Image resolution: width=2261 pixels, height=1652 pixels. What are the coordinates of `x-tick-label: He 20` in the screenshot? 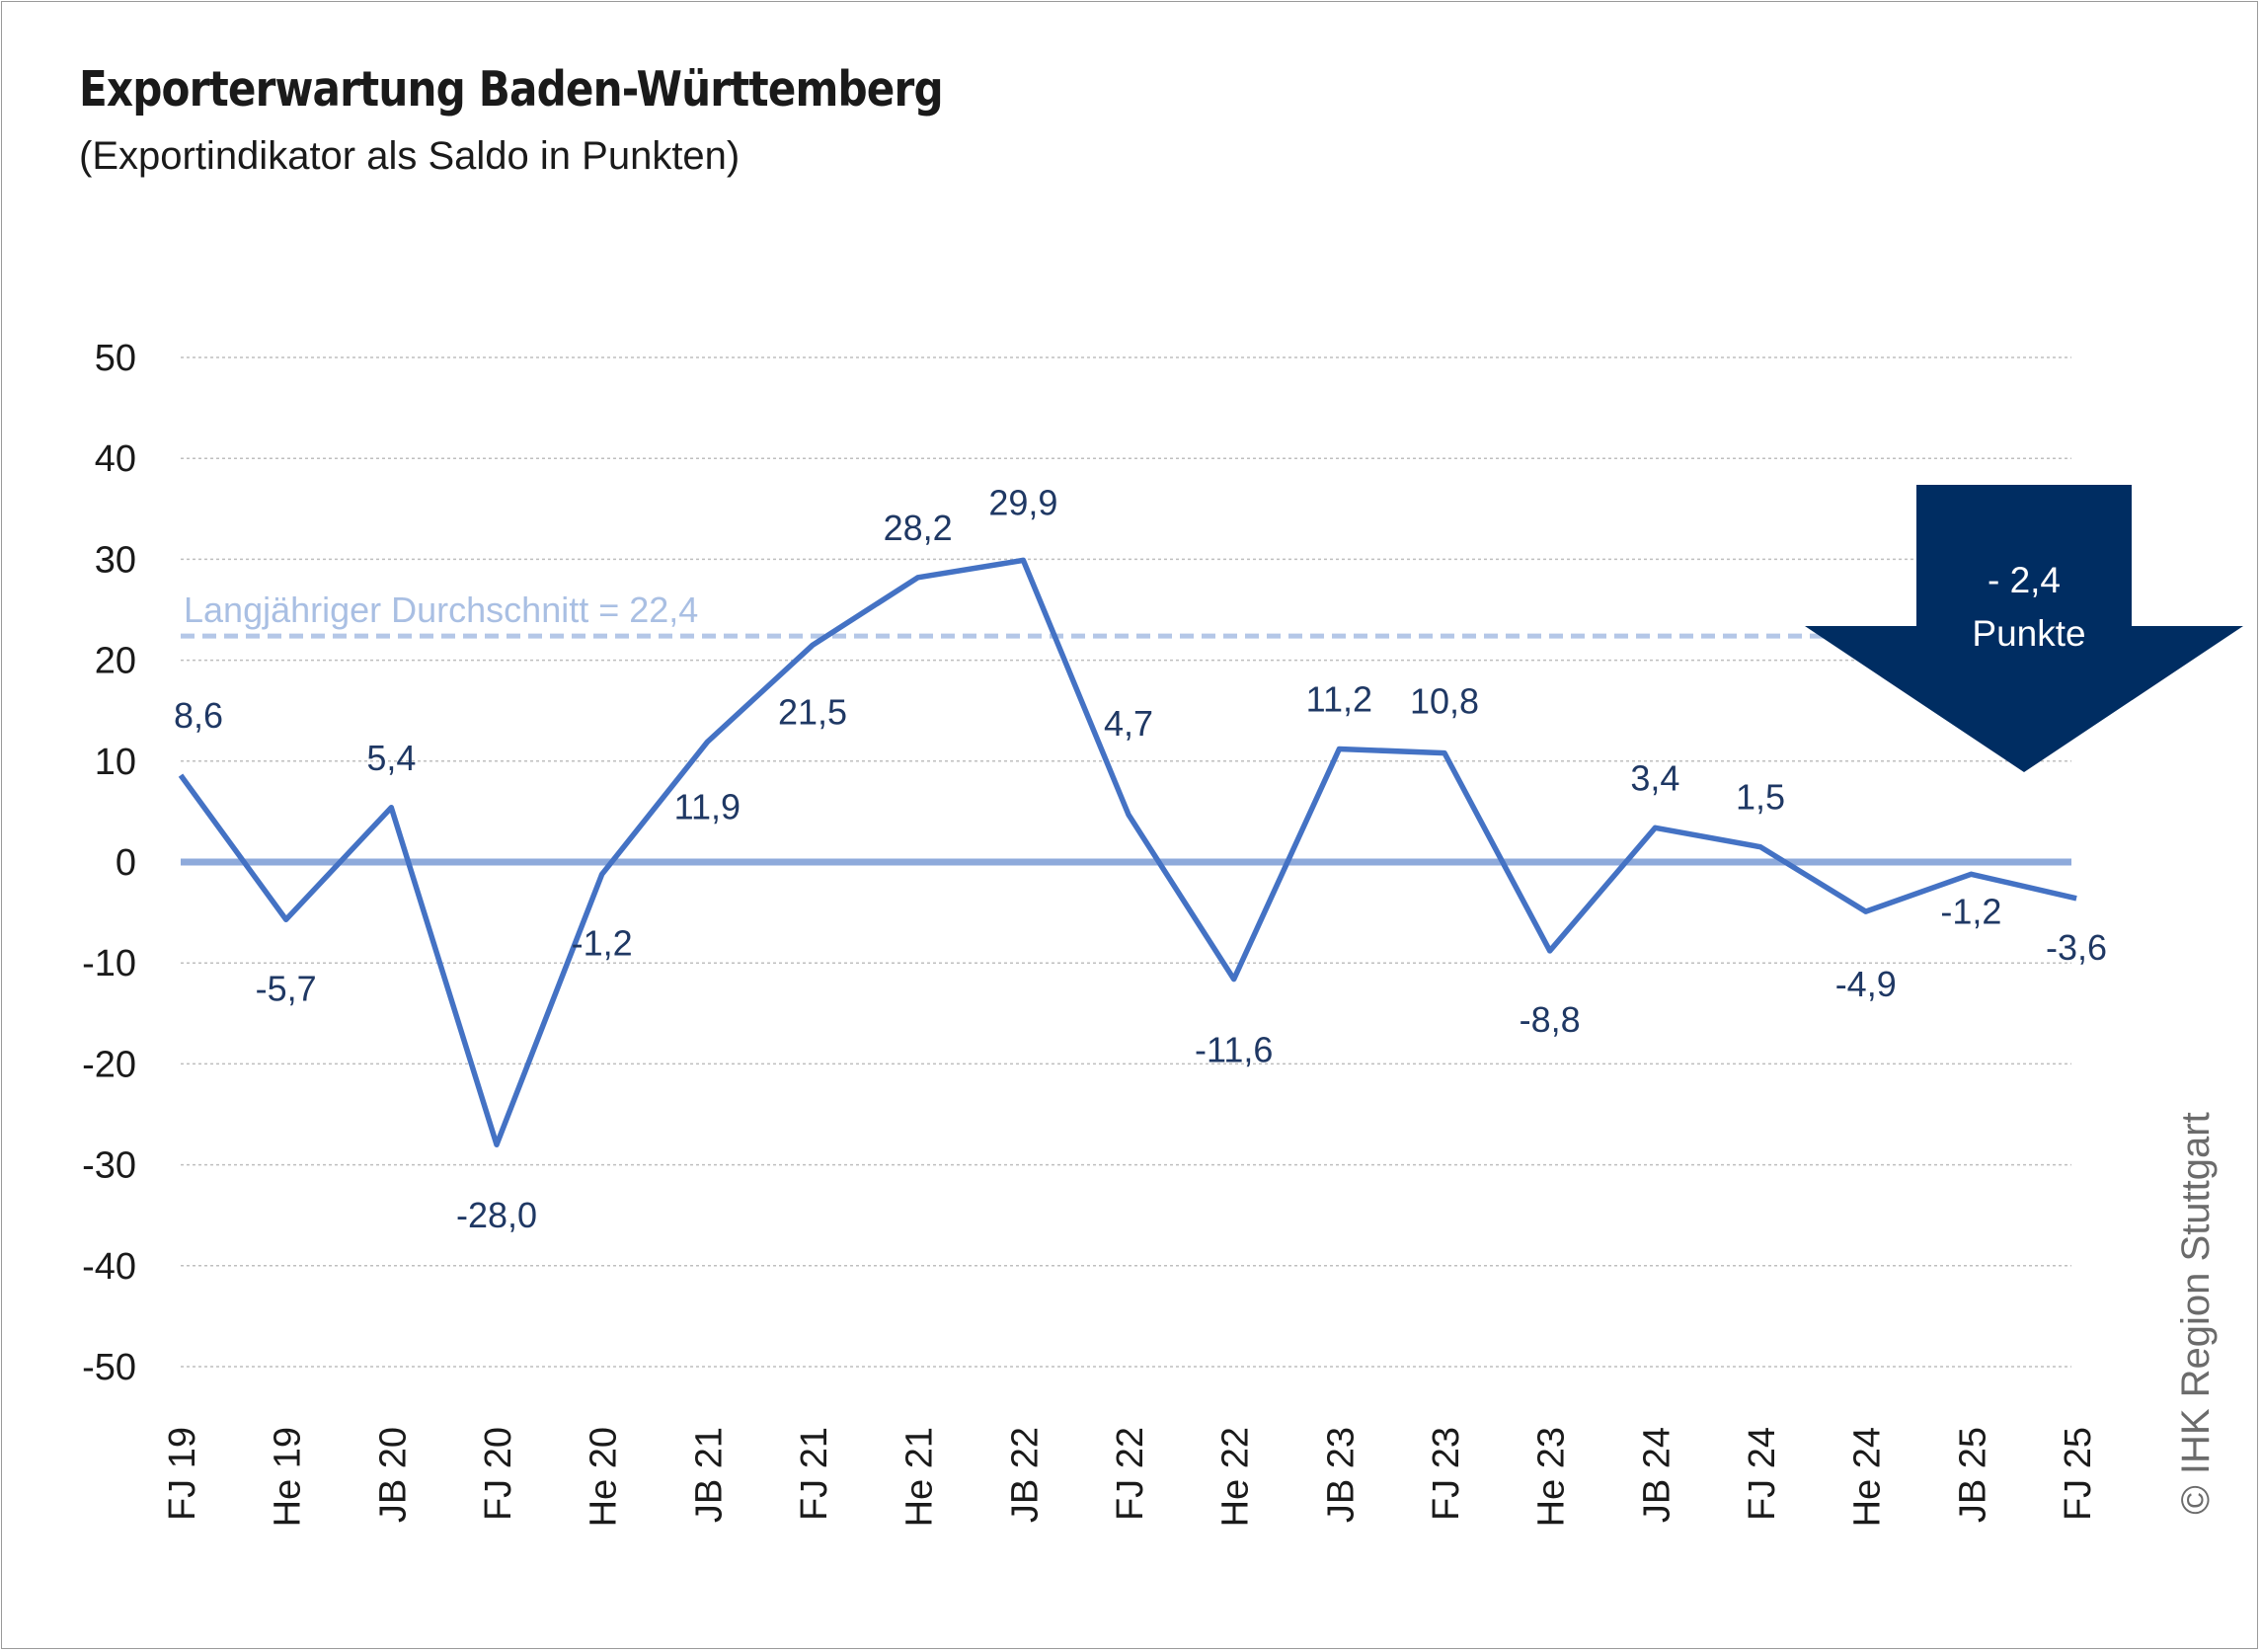 It's located at (604, 1477).